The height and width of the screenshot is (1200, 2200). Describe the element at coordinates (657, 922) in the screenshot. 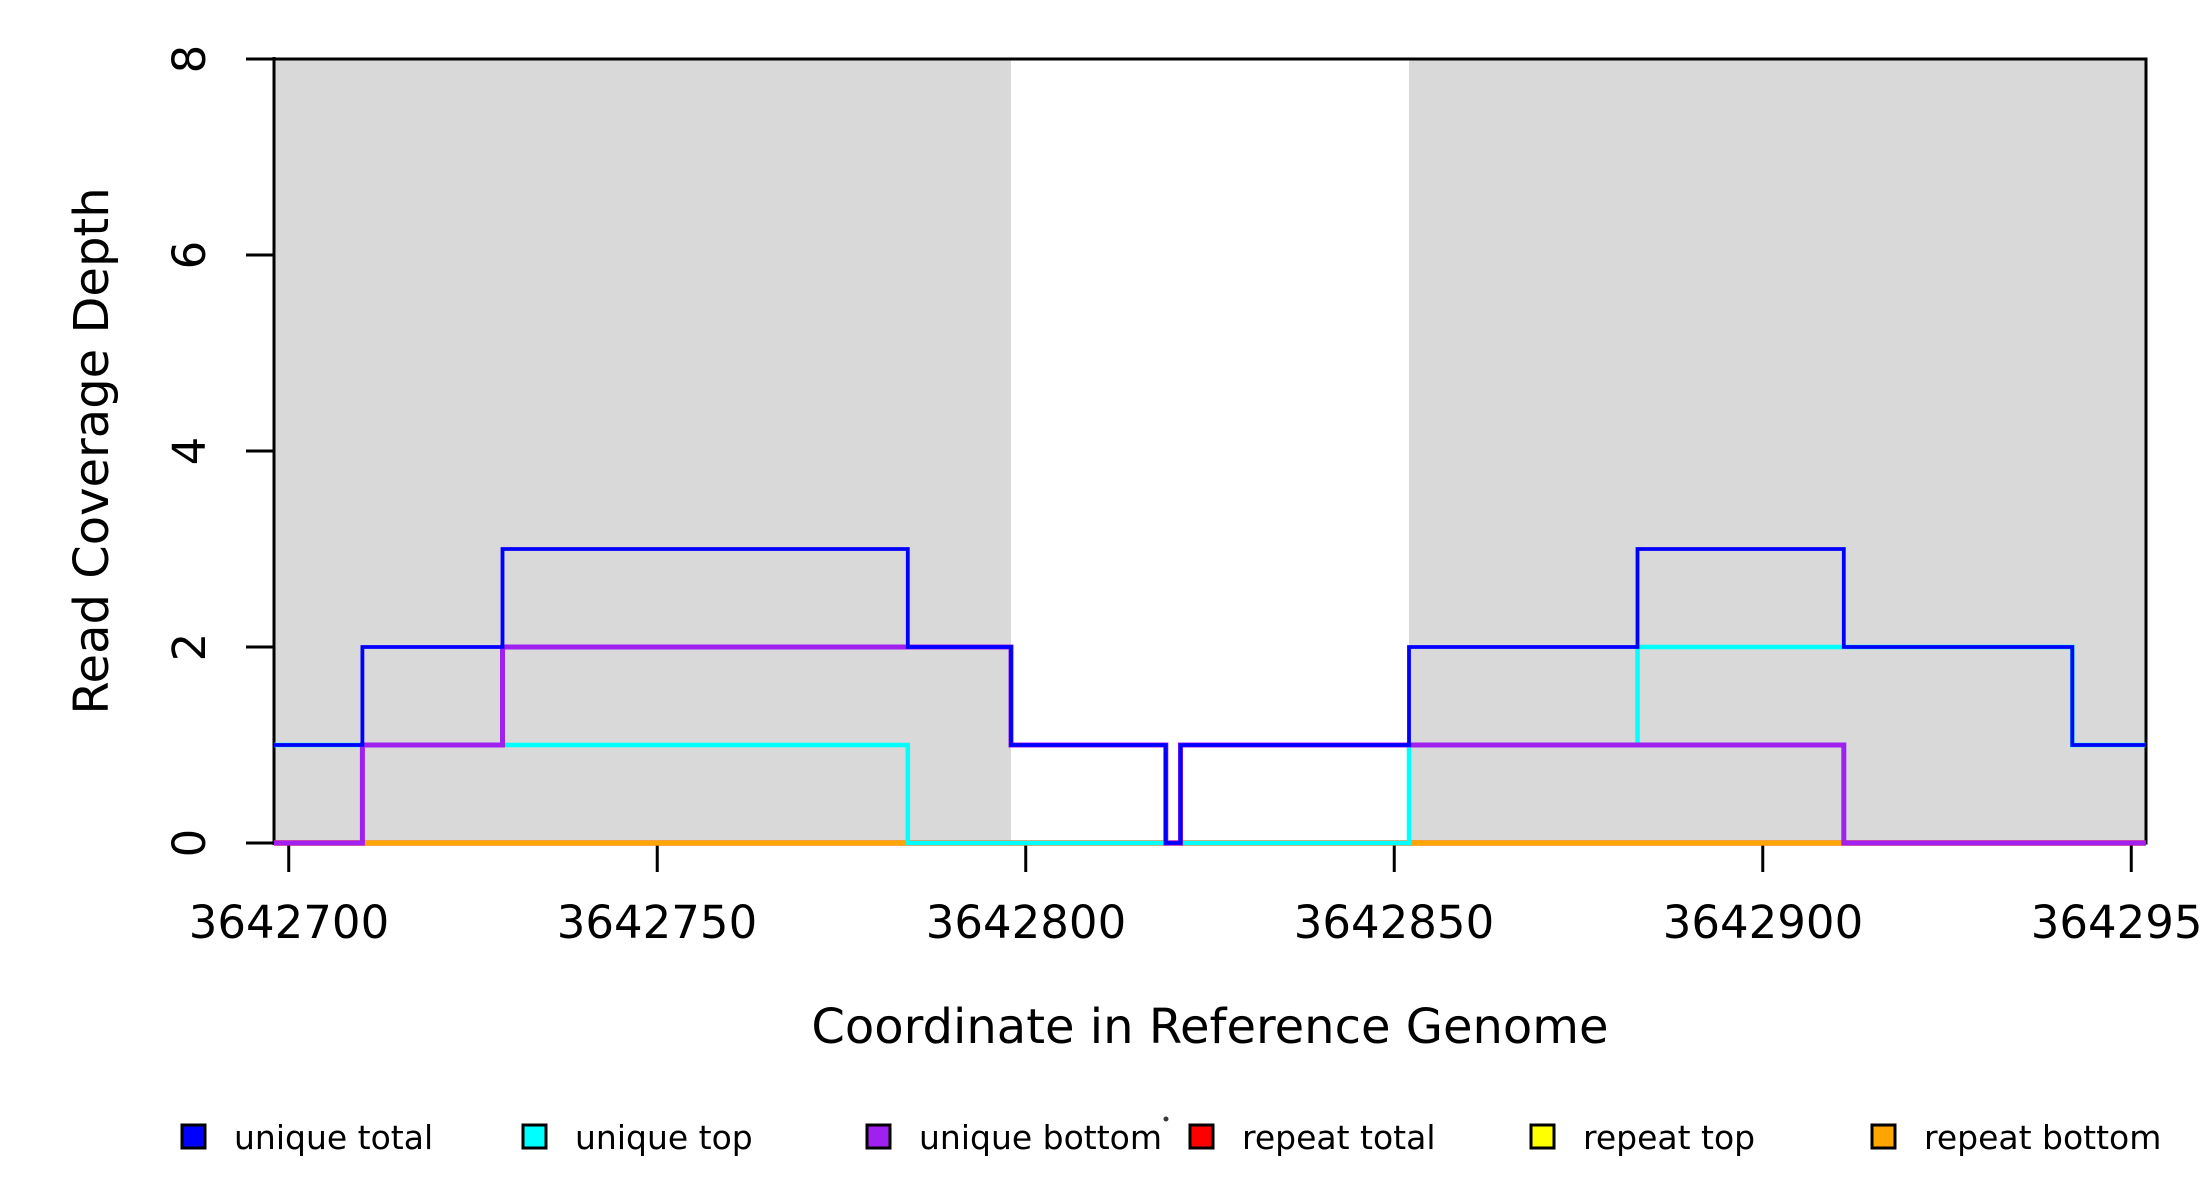

I see `x-tick-label: 3642750` at that location.